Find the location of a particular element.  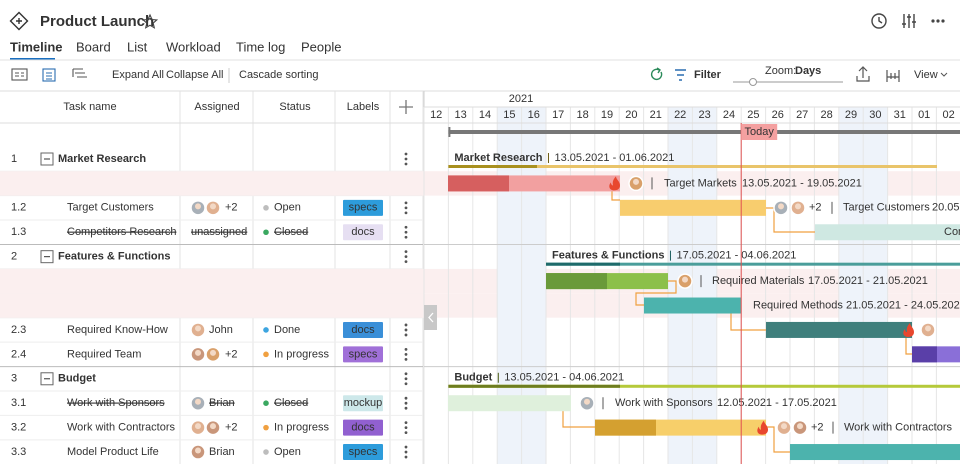

day-label: 26 is located at coordinates (778, 115).